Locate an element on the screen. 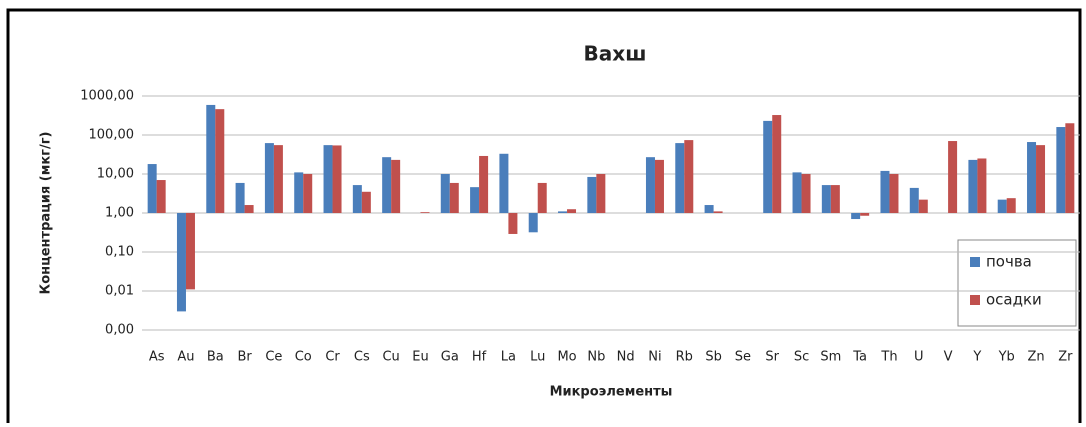 The width and height of the screenshot is (1086, 427). x-tick-label: Y is located at coordinates (976, 357).